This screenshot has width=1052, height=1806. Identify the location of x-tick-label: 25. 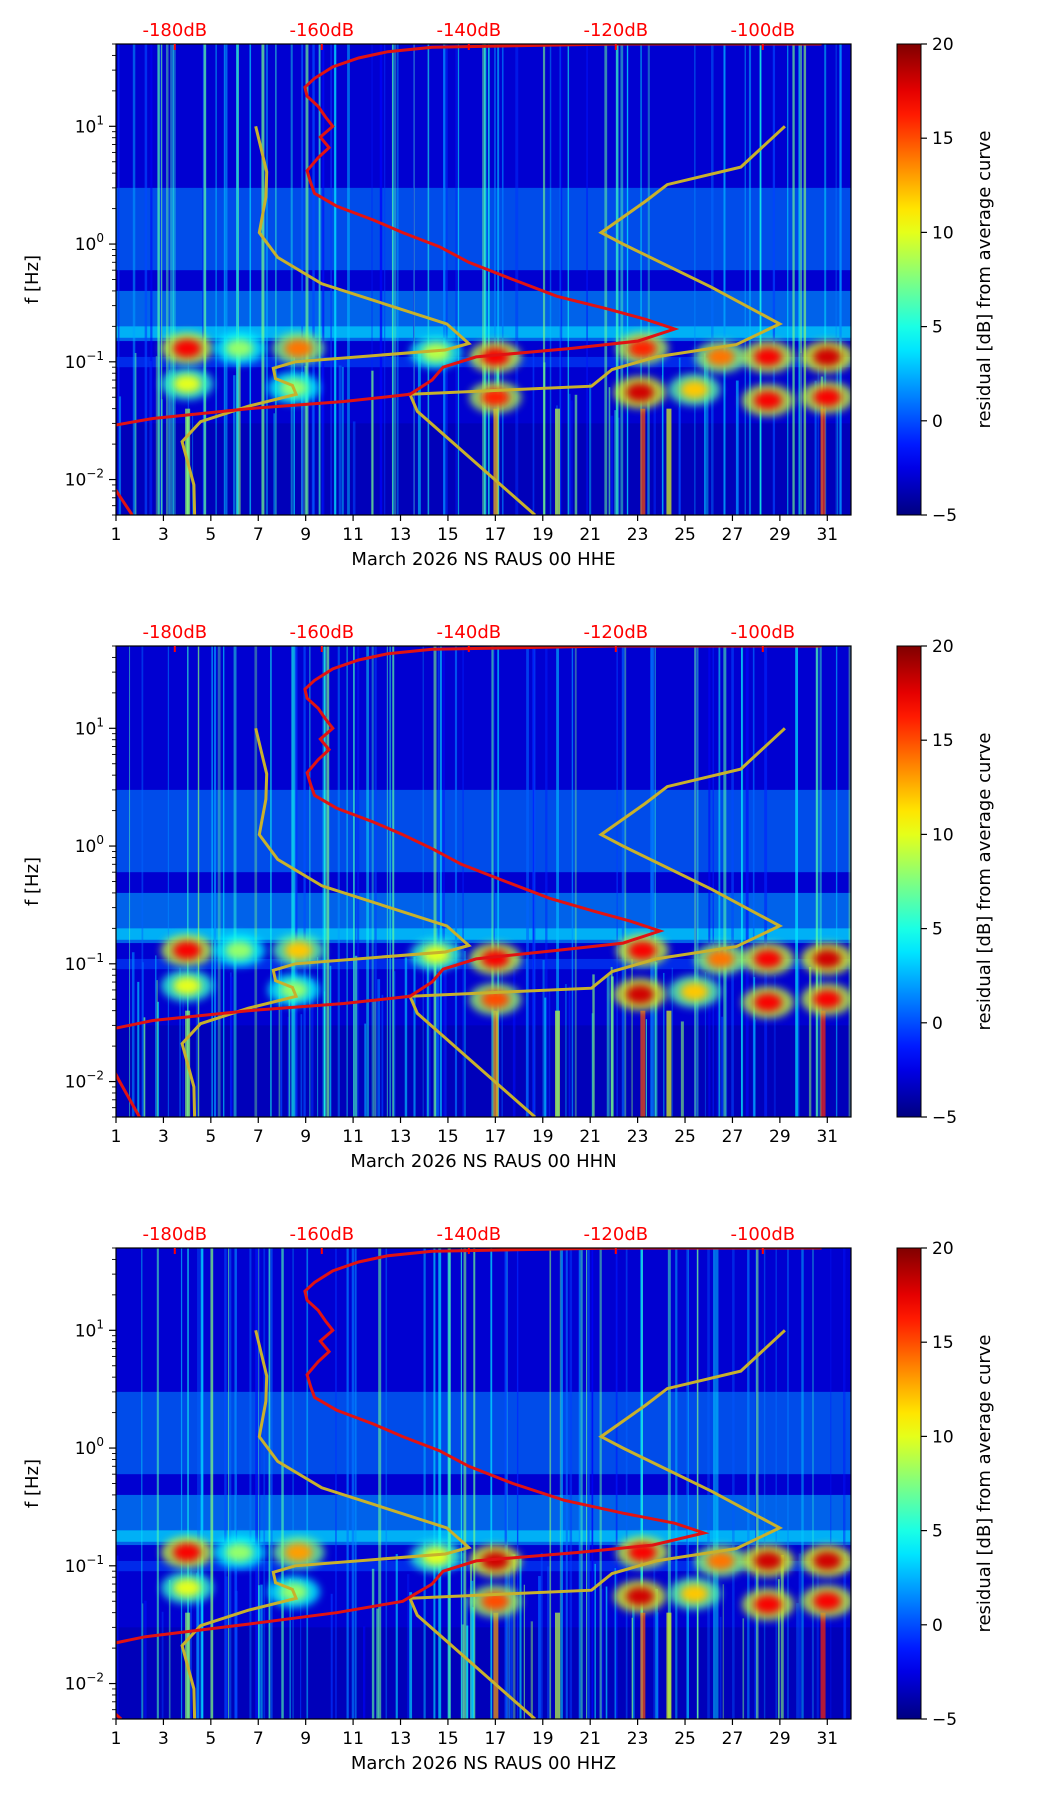
(685, 1137).